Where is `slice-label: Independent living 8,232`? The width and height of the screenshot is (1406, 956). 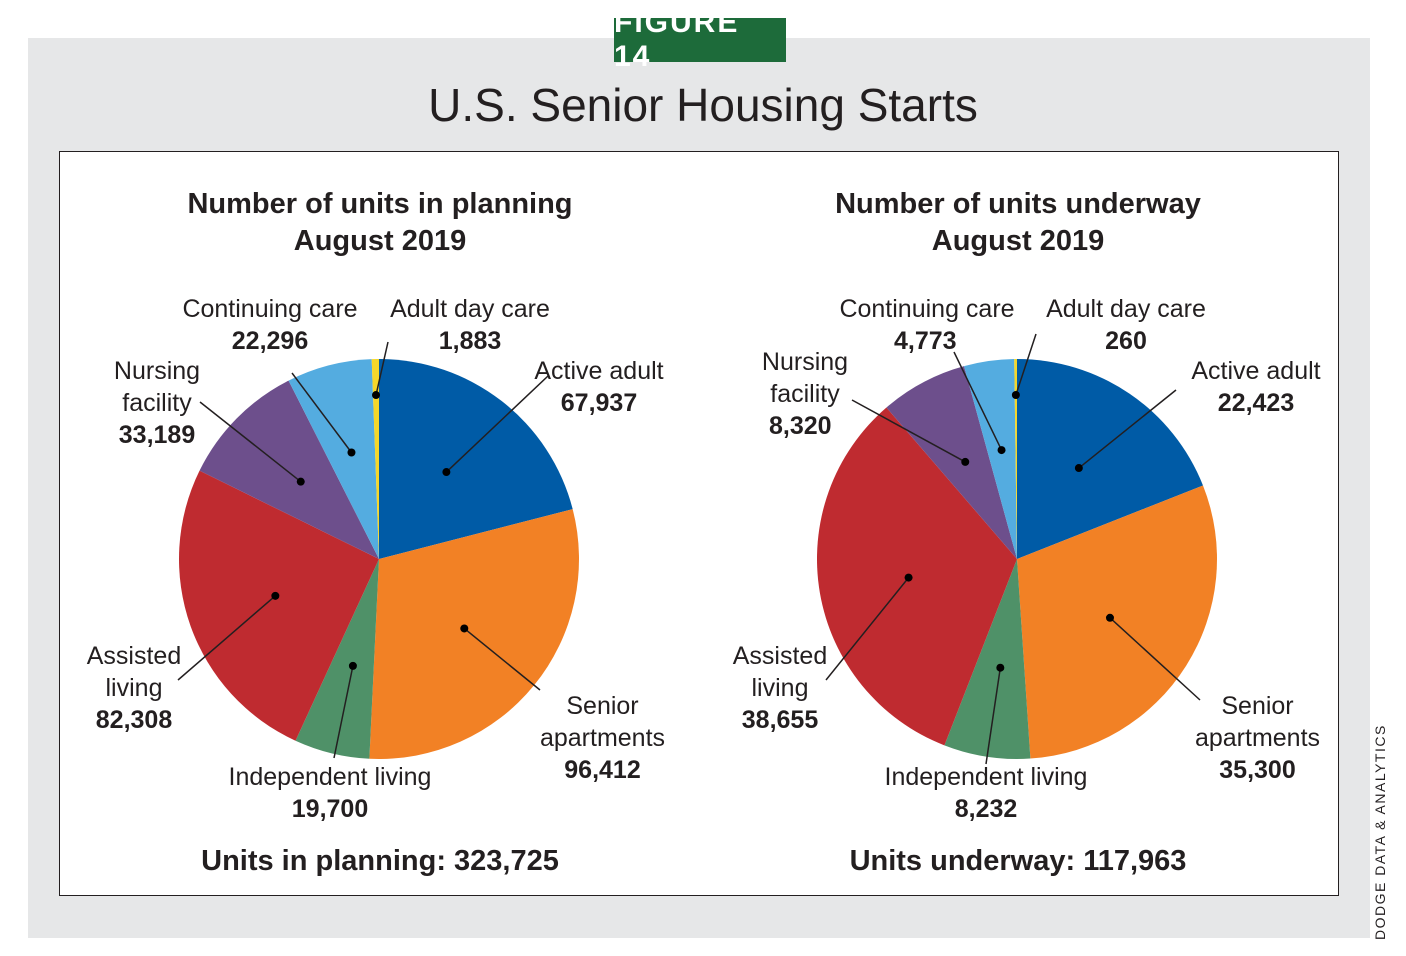
slice-label: Independent living 8,232 is located at coordinates (986, 793).